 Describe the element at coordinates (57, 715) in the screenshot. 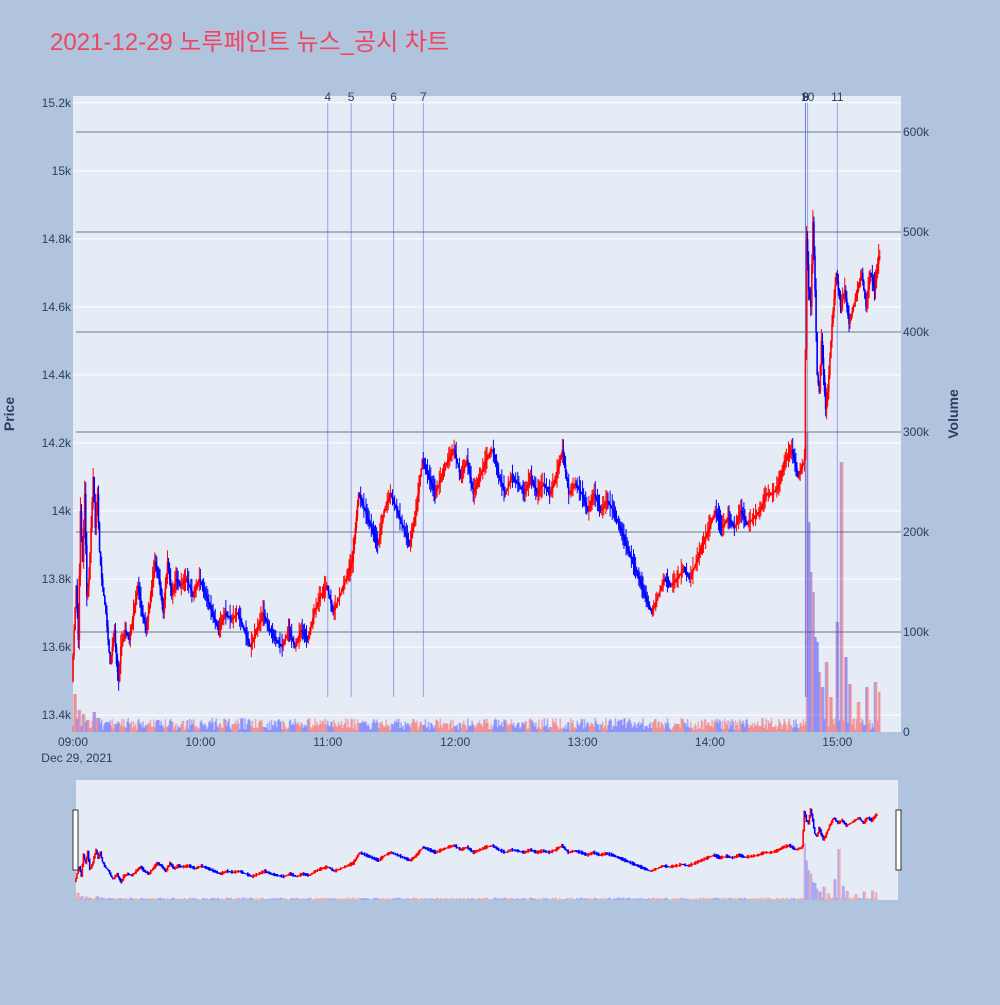

I see `y-tick-label: 13.4k` at that location.